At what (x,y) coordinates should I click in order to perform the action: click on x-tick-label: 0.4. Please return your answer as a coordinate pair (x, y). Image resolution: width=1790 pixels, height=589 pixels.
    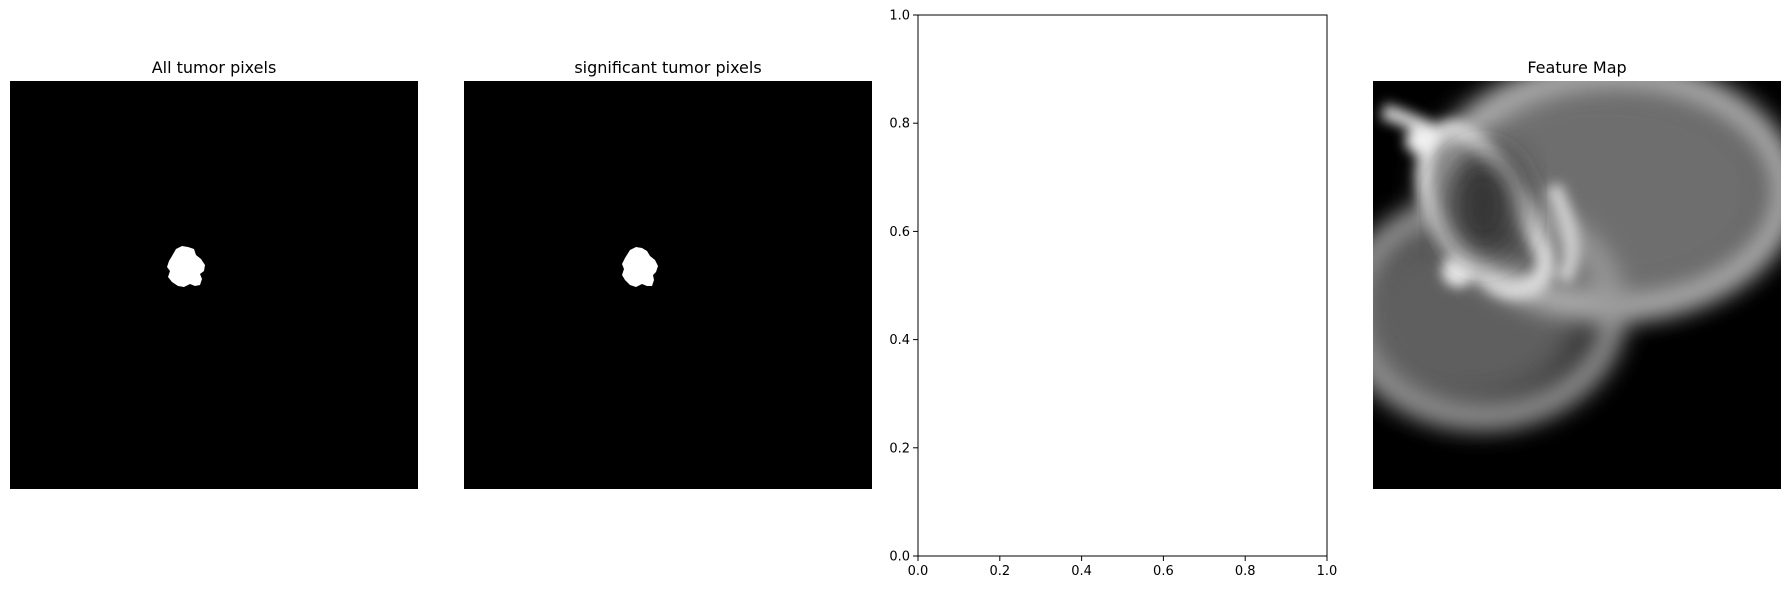
    Looking at the image, I should click on (1081, 571).